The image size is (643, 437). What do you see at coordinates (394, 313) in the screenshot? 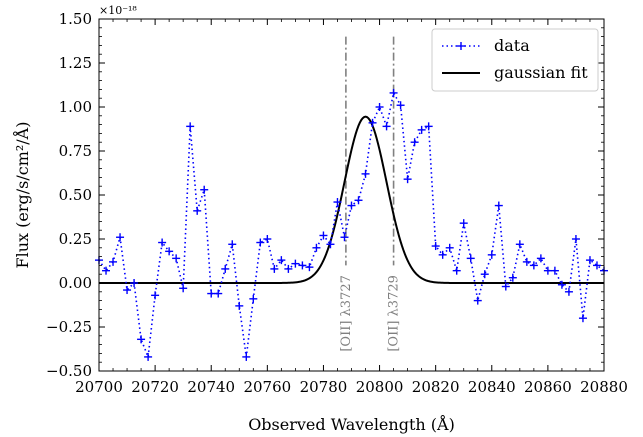
I see `annotation-label: [OII] λ3729` at bounding box center [394, 313].